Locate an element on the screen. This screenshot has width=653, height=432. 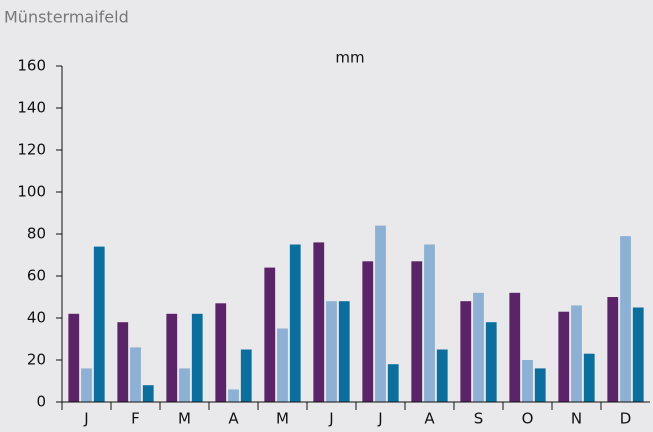
y-tick-label: 100 is located at coordinates (31, 192).